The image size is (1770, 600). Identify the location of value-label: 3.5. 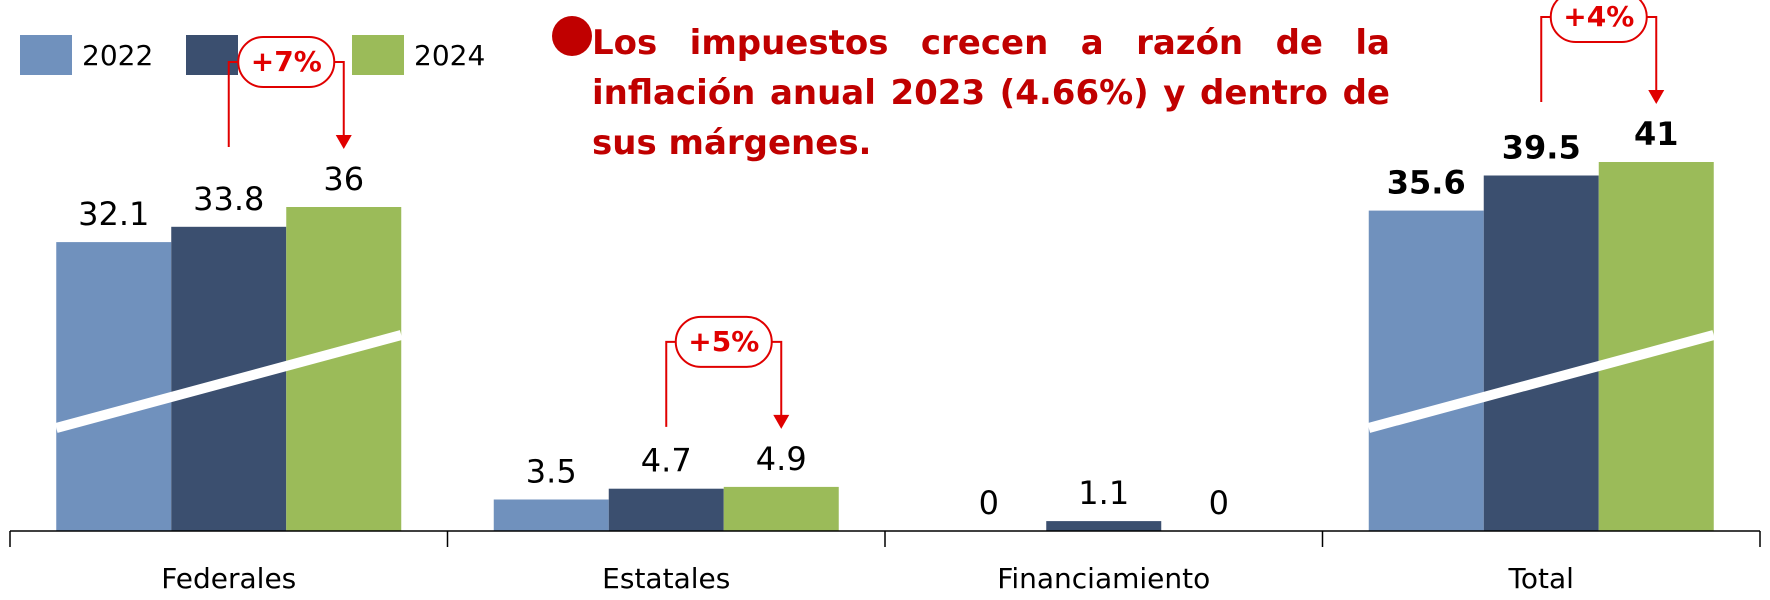
(551, 472).